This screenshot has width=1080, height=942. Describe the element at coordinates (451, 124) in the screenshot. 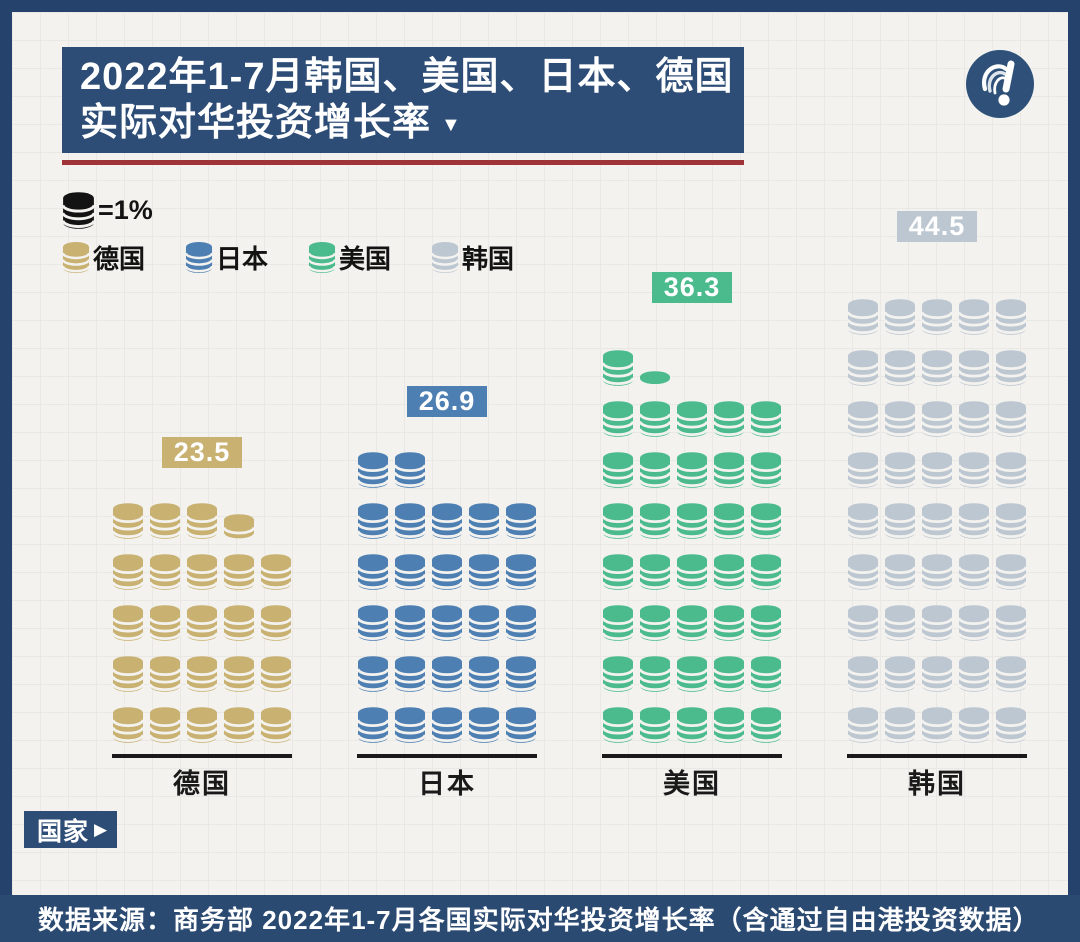

I see `dropdown-arrow-icon: ▼` at that location.